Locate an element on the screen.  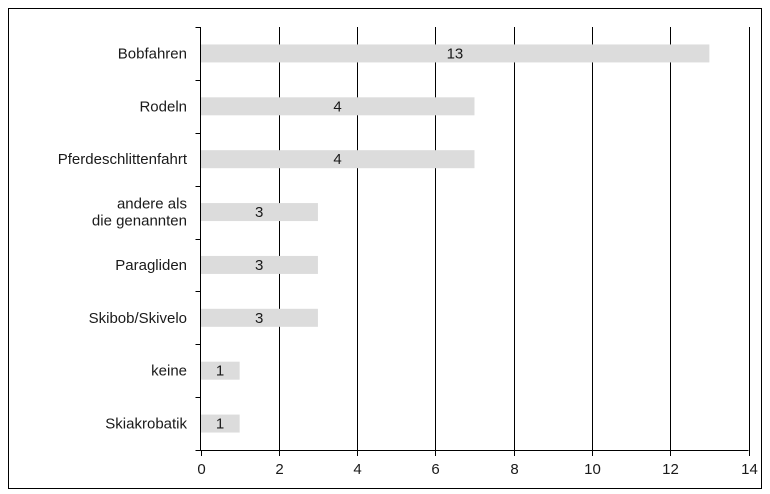
category-label: Rodeln is located at coordinates (163, 106).